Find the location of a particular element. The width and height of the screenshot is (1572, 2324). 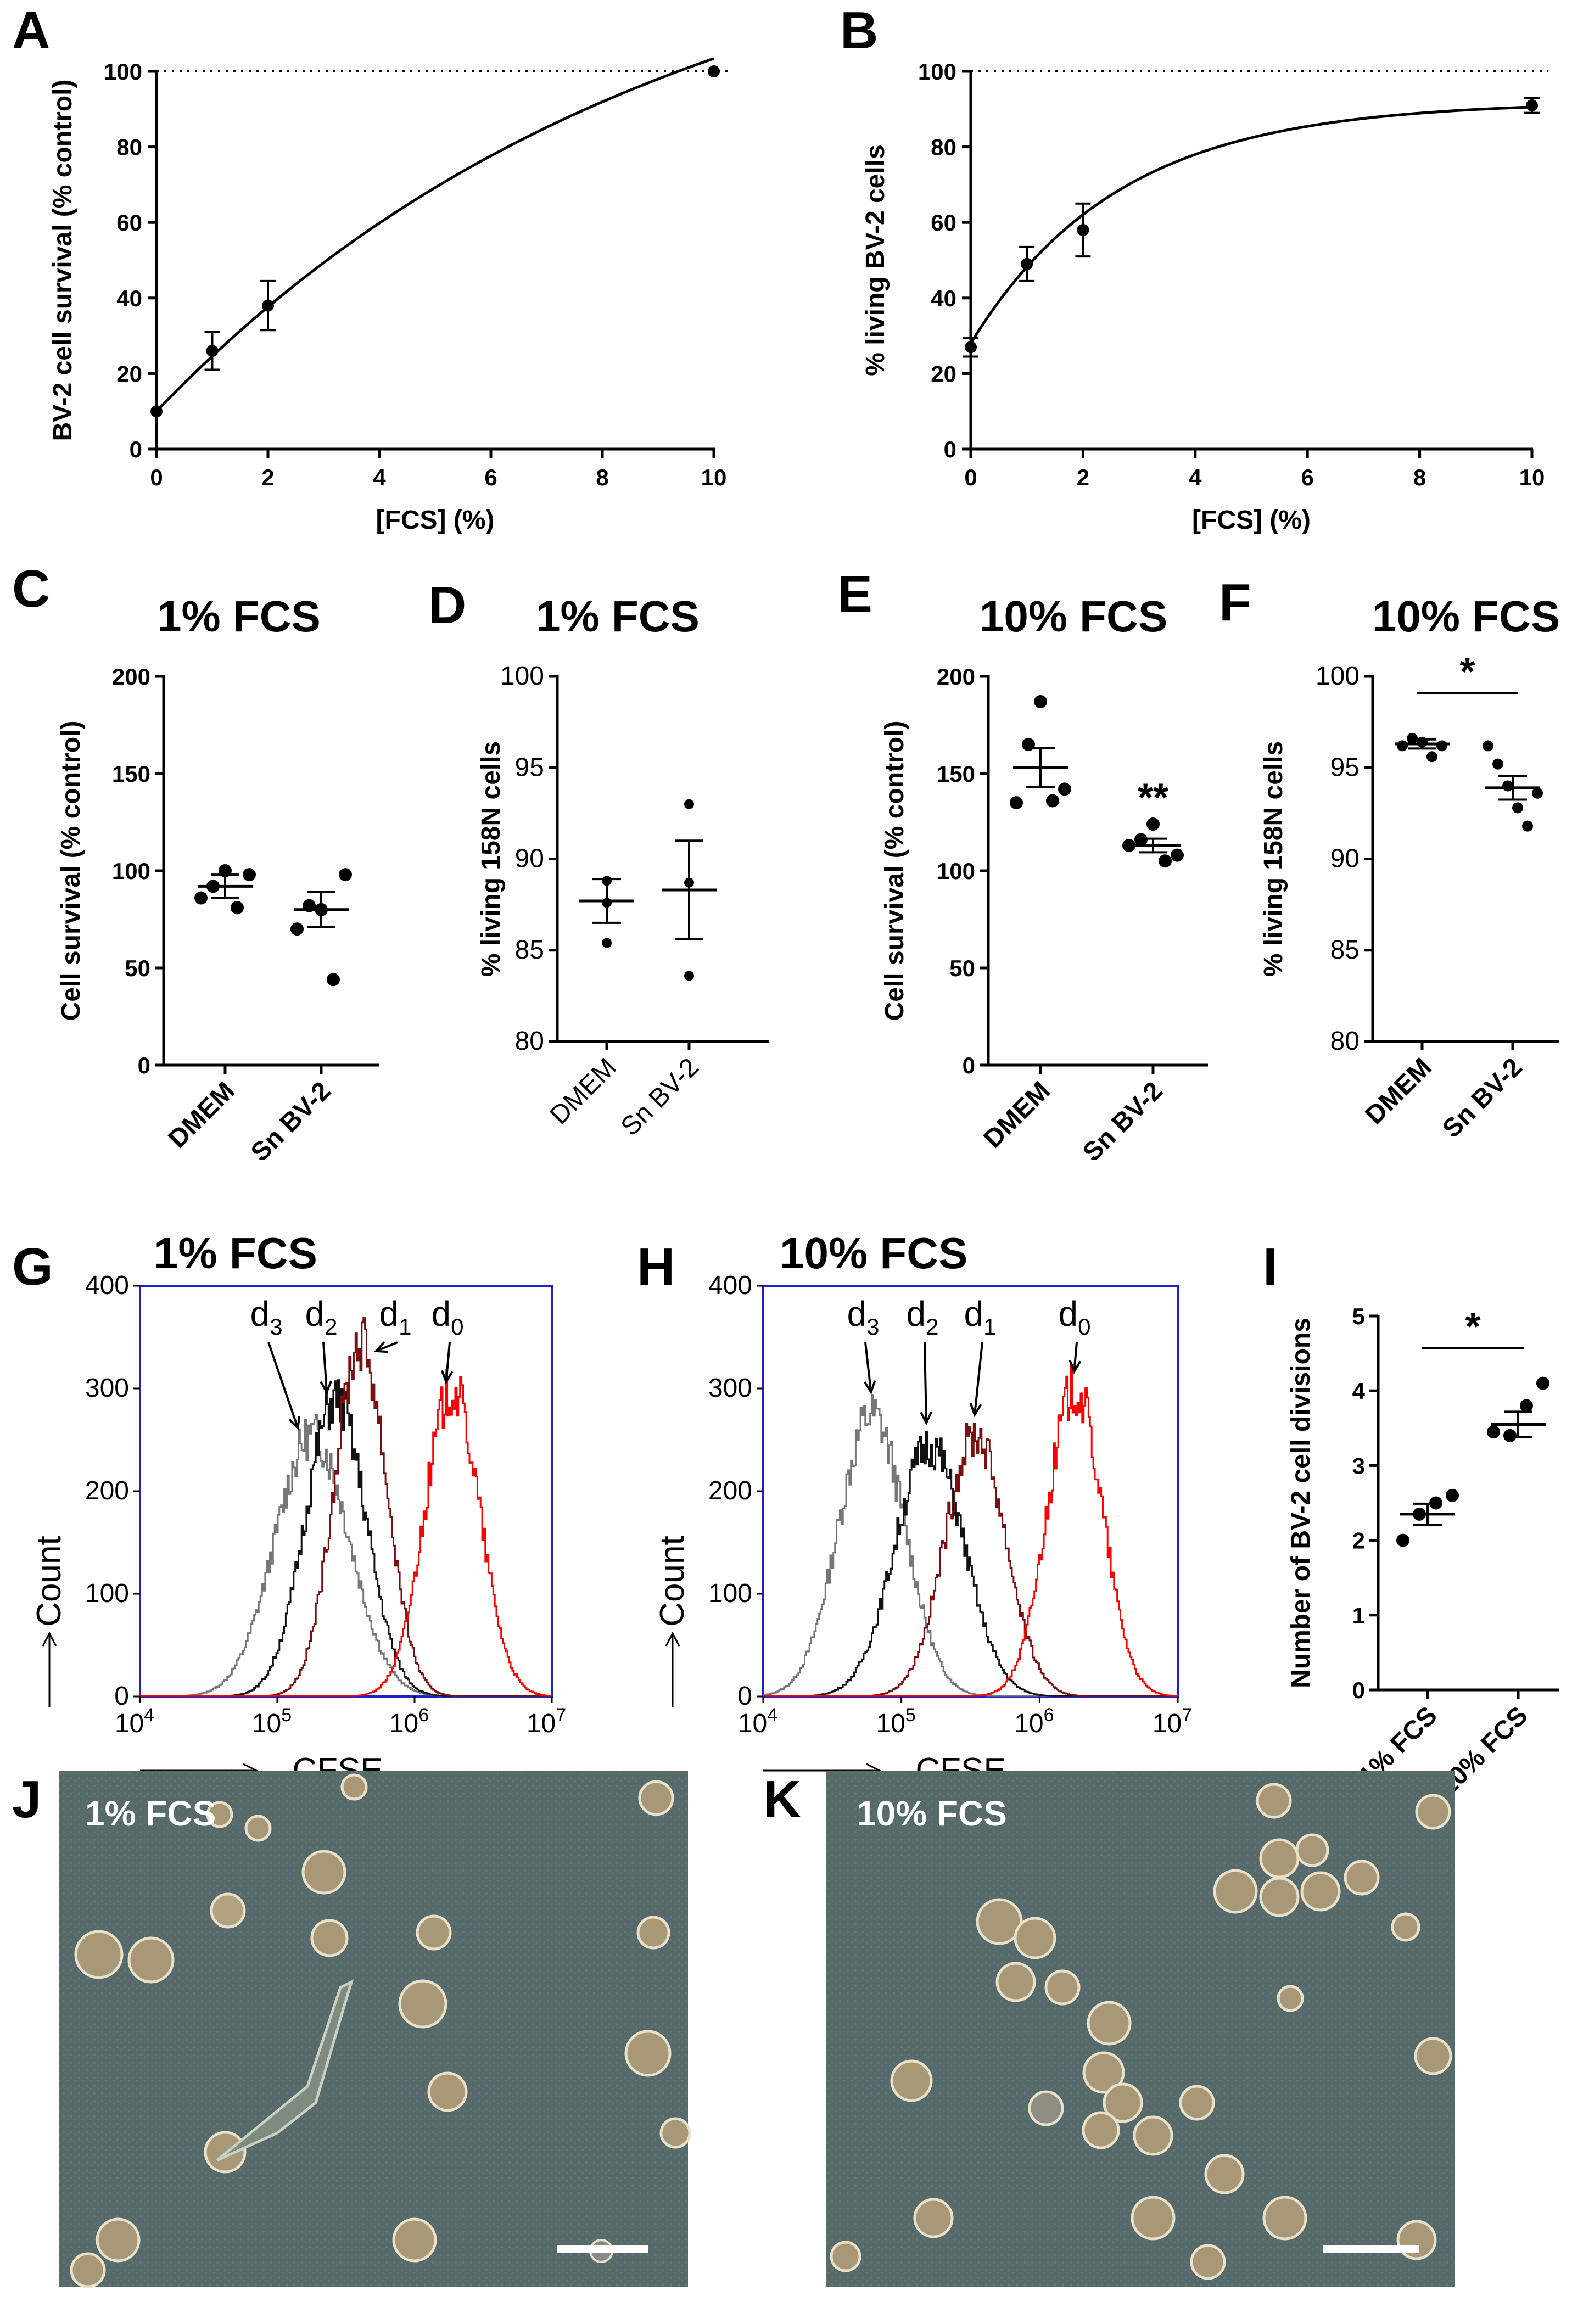

y-tick-label: 40 is located at coordinates (943, 298).